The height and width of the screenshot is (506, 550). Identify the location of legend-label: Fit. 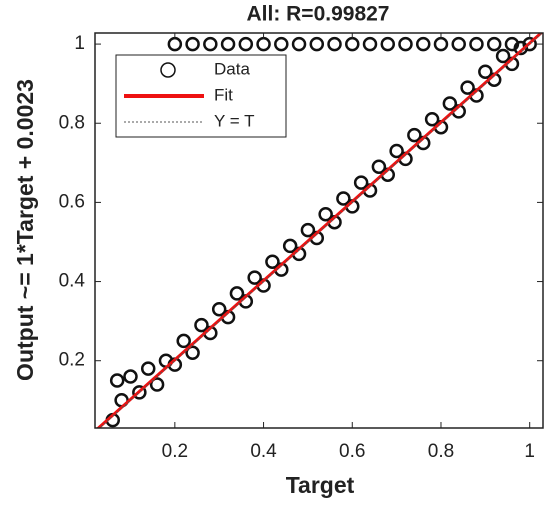
(223, 94).